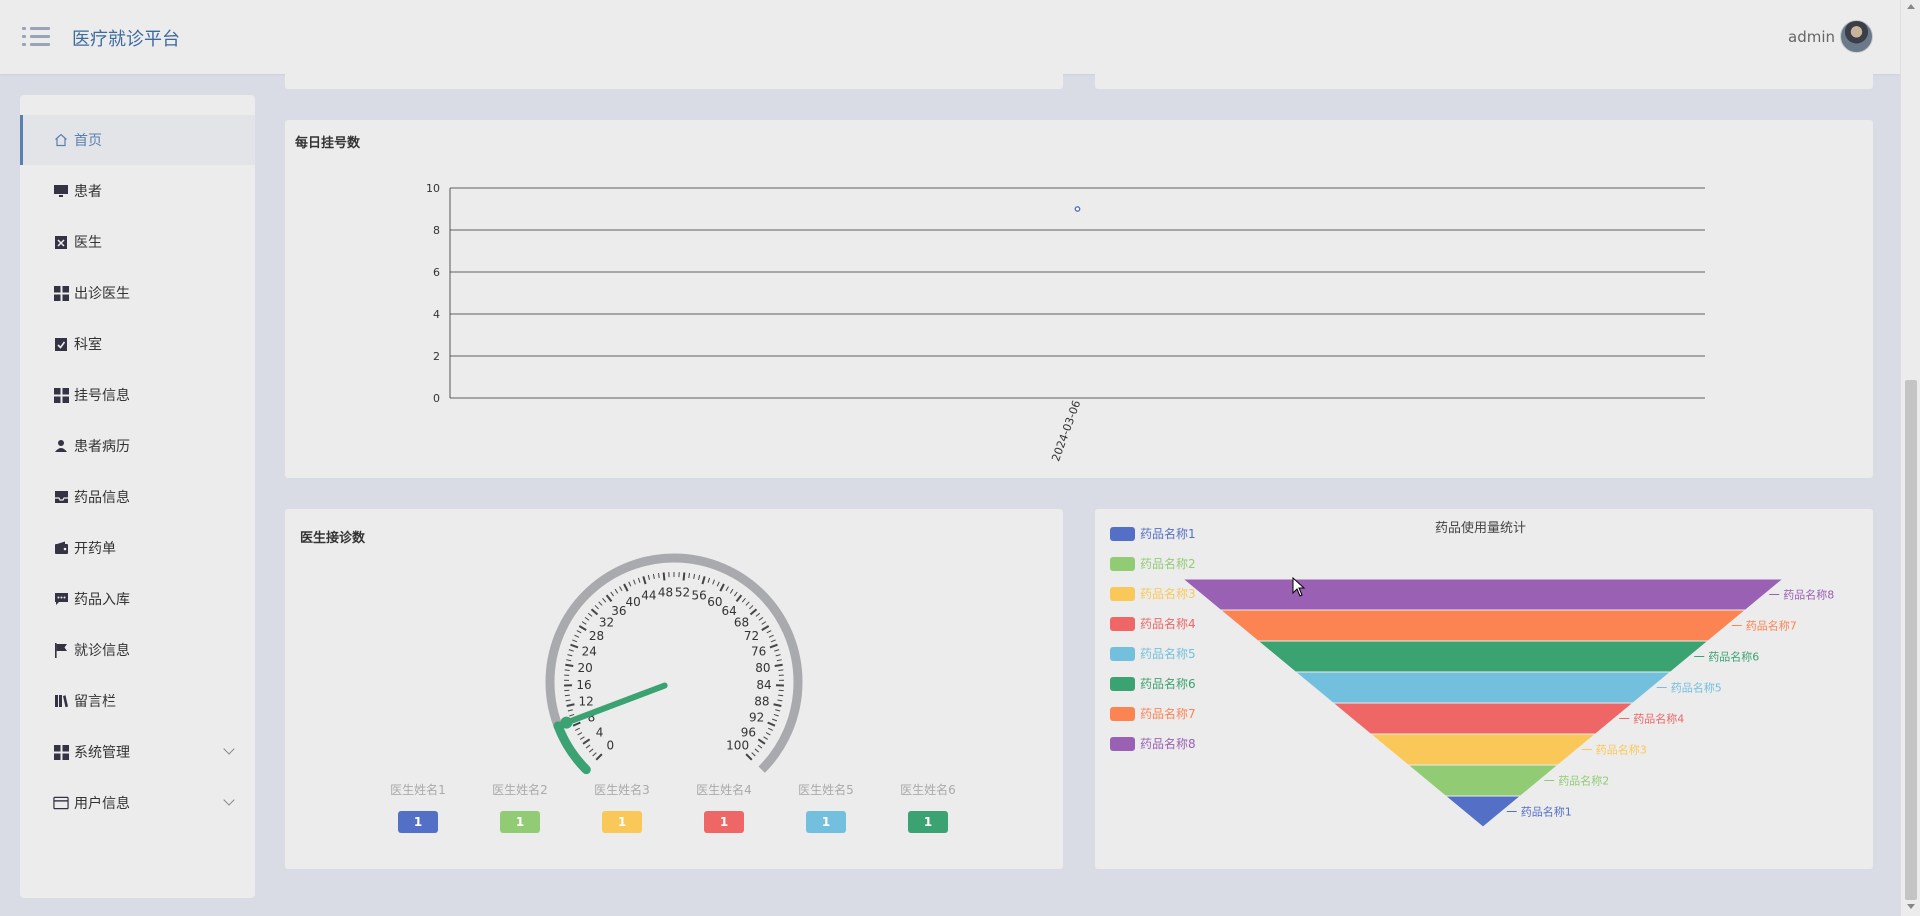  Describe the element at coordinates (1077, 209) in the screenshot. I see `data-point` at that location.